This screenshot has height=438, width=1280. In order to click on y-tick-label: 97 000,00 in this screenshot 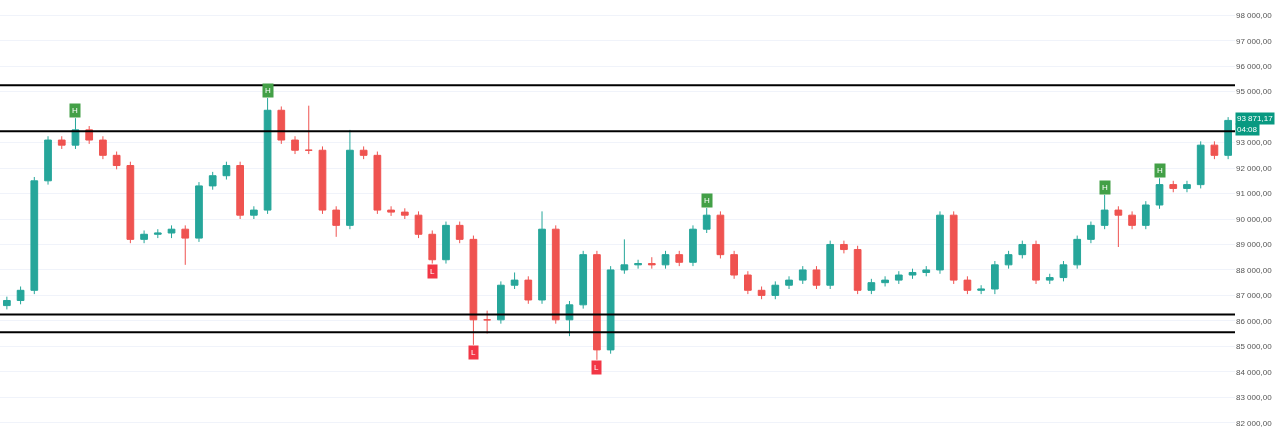, I will do `click(1254, 41)`.